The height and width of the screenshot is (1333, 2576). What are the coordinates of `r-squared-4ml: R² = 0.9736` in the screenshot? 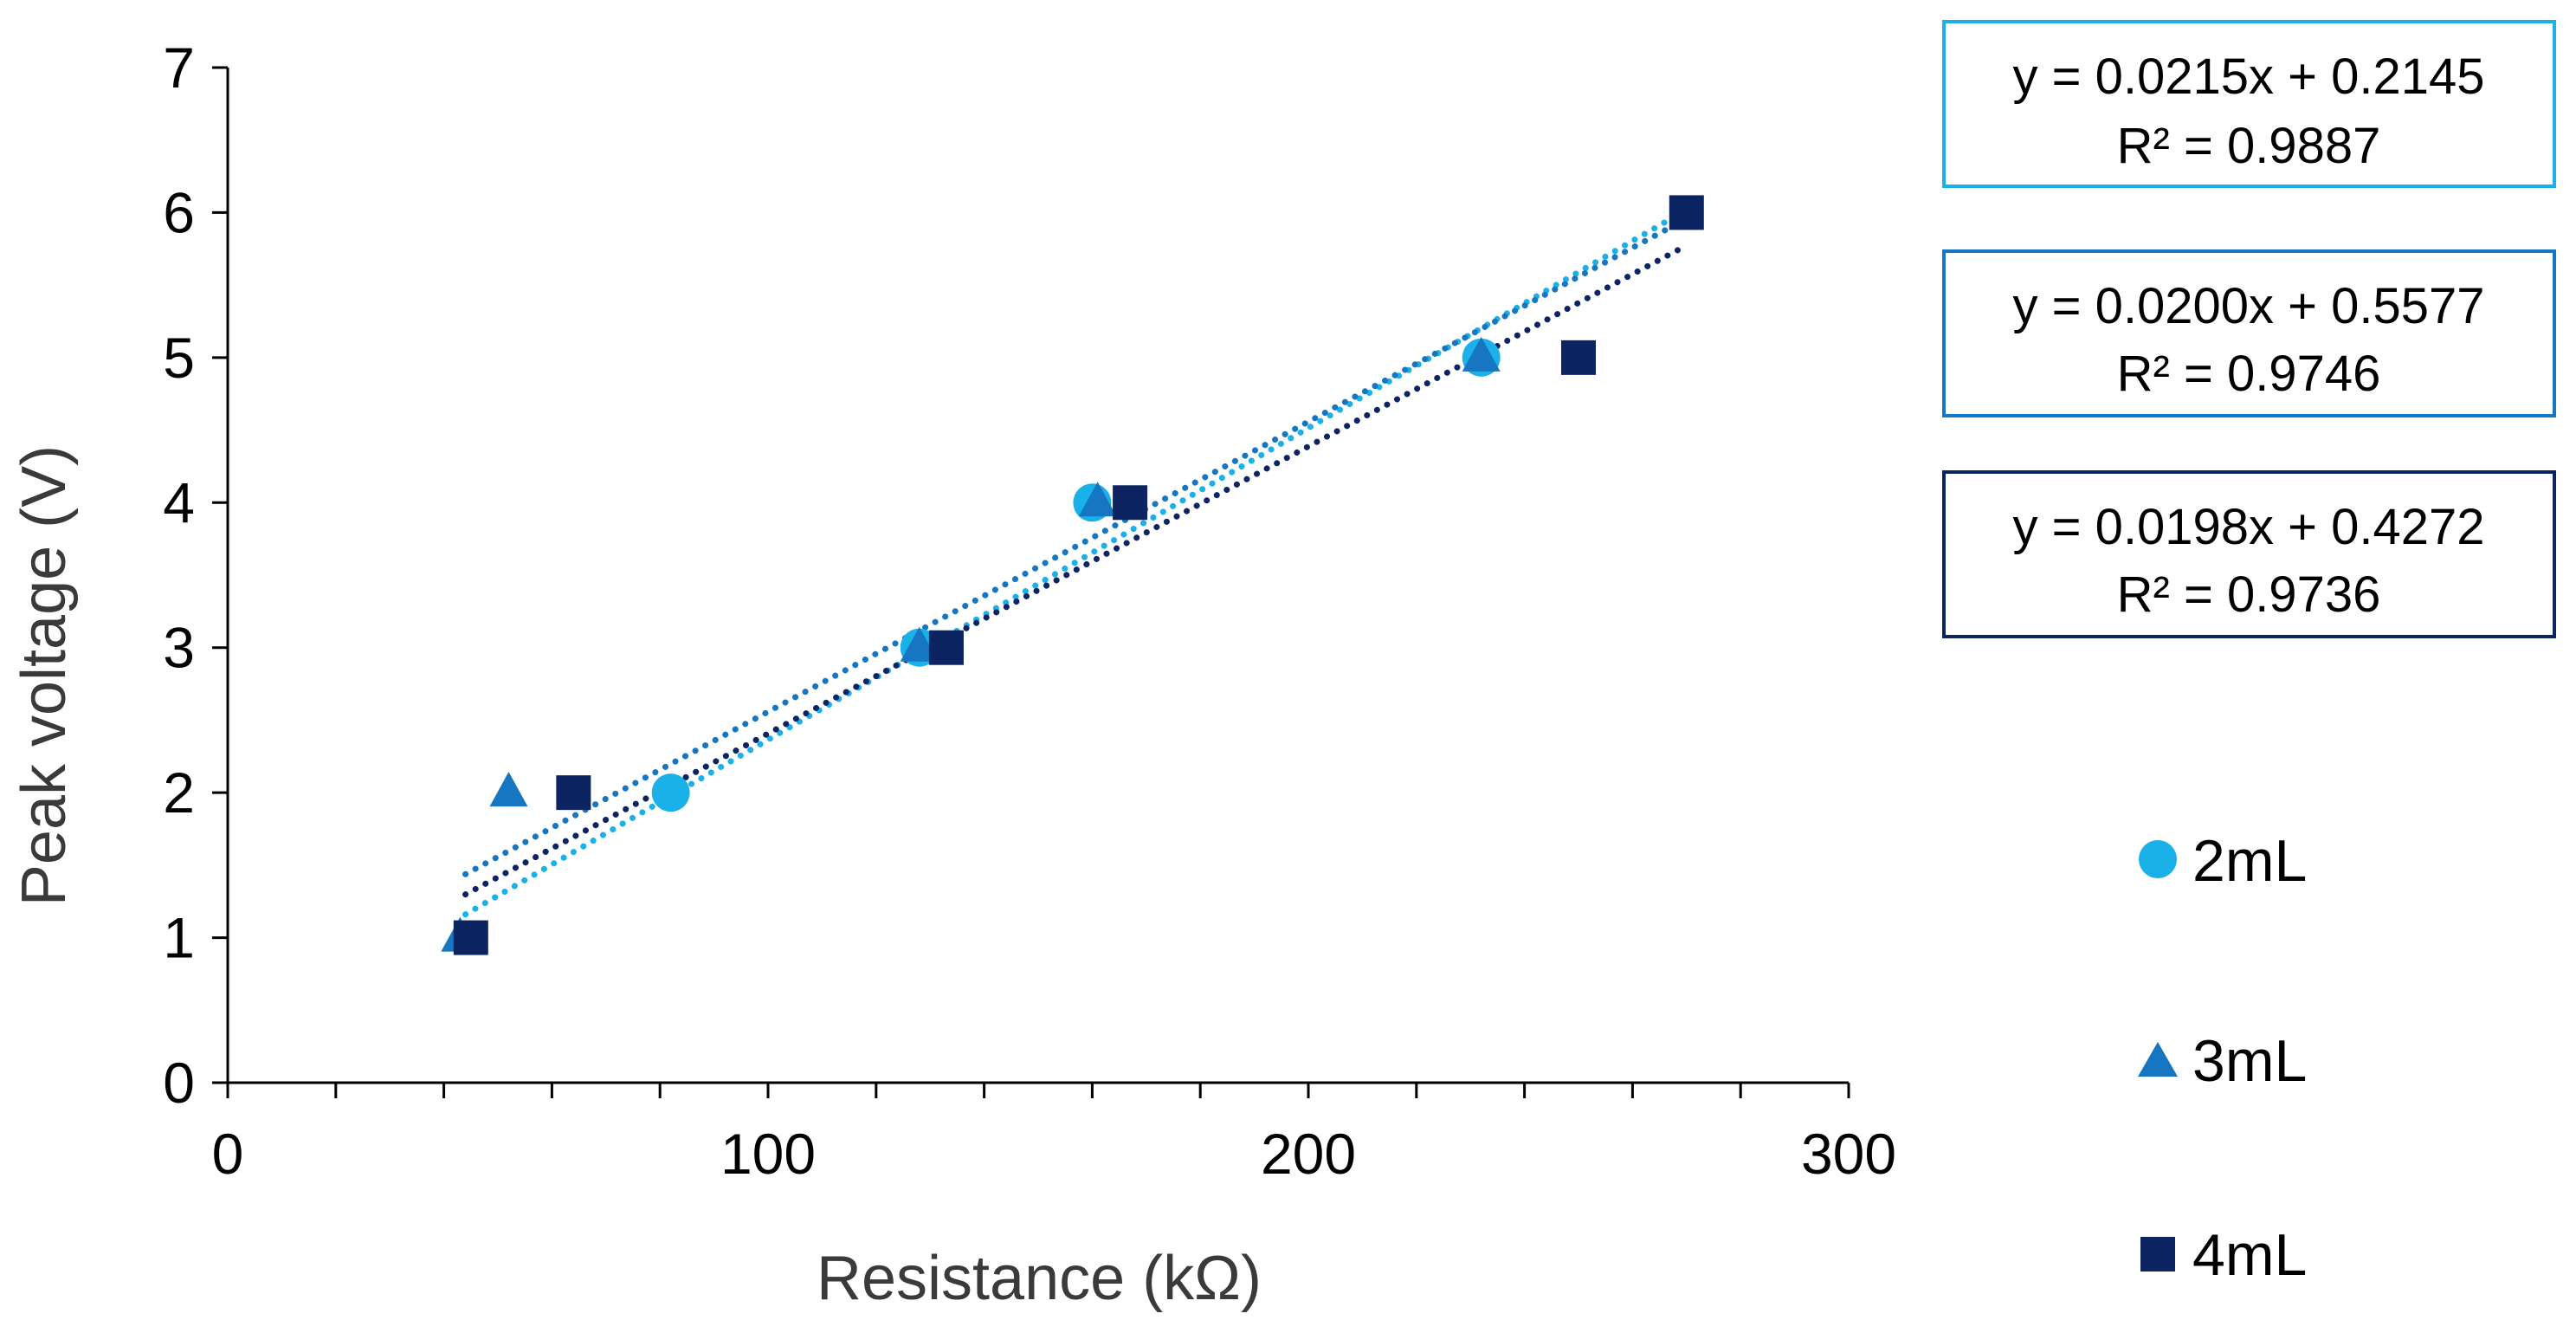 It's located at (2249, 594).